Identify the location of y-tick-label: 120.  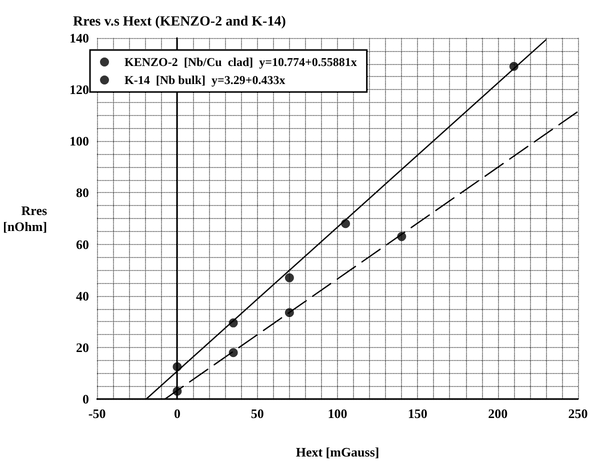
(80, 90).